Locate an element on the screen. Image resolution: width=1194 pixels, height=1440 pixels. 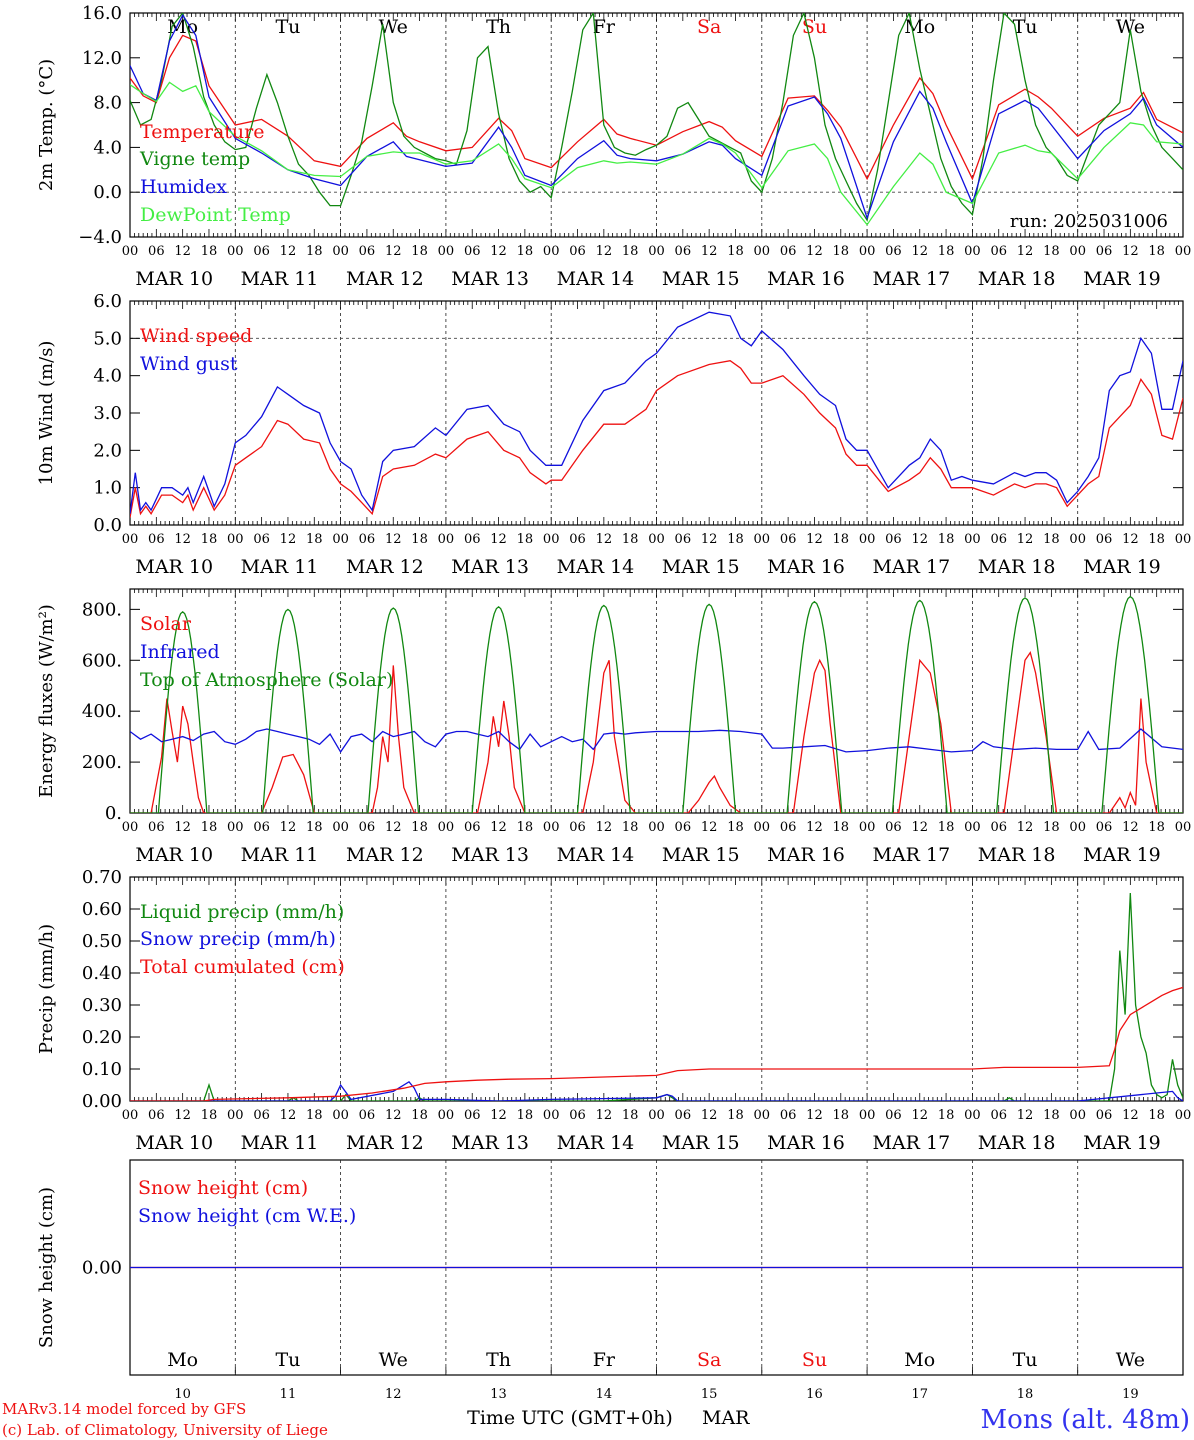
y-tick-label: 800. is located at coordinates (102, 609).